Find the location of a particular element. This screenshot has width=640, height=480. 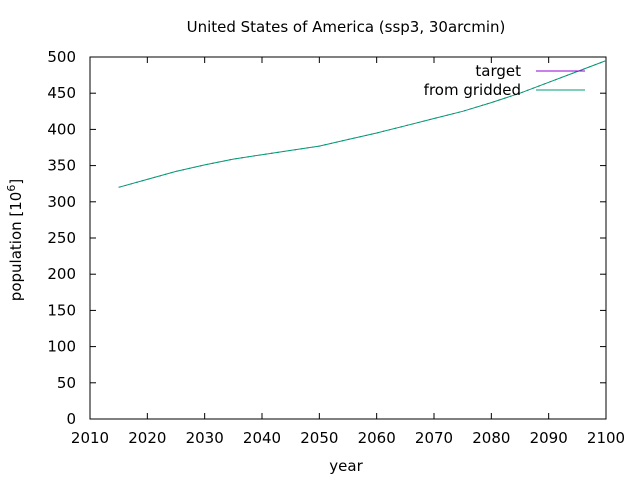

y-tick-label: 300 is located at coordinates (61, 202).